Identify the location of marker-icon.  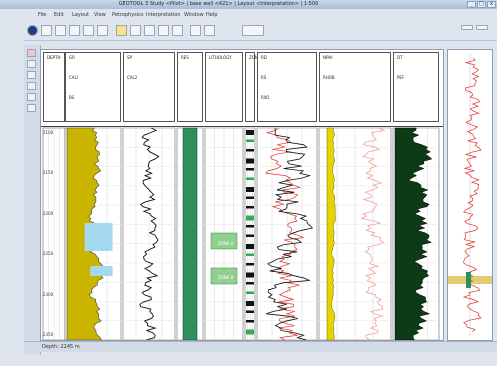
(121, 30).